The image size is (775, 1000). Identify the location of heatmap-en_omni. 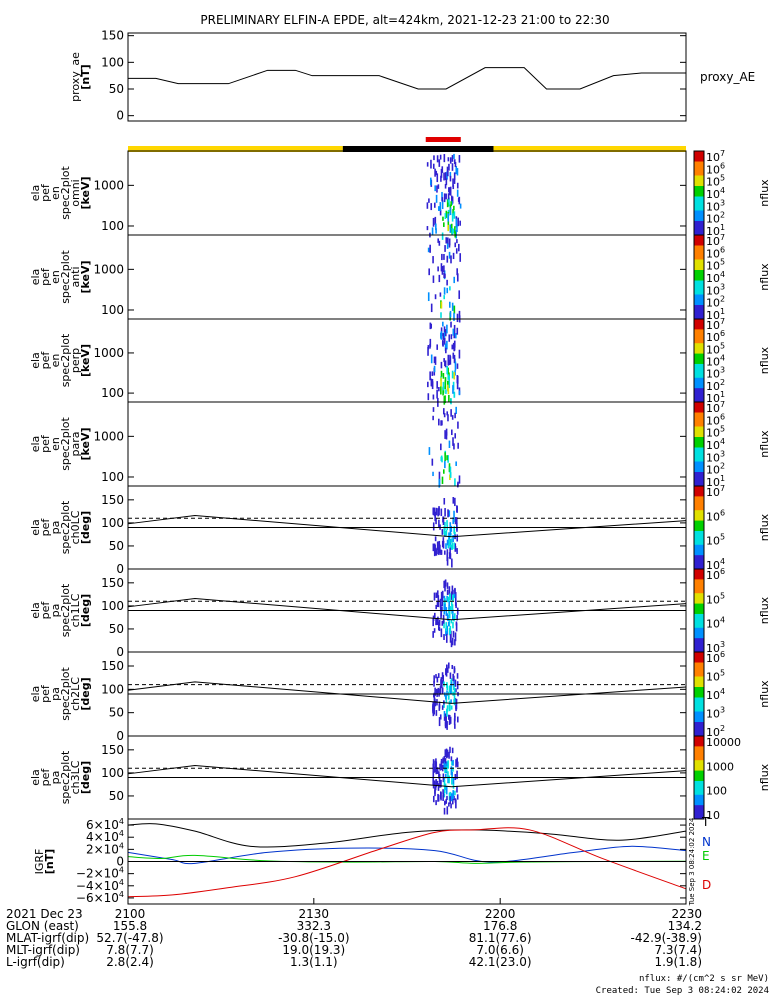
(444, 196).